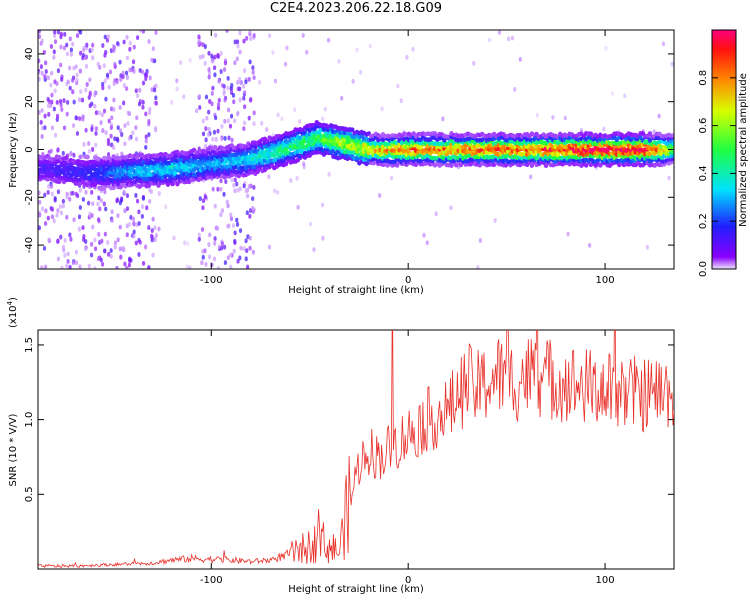 The height and width of the screenshot is (600, 750). What do you see at coordinates (356, 8) in the screenshot?
I see `chart-title: C2E4.2023.206.22.18.G09` at bounding box center [356, 8].